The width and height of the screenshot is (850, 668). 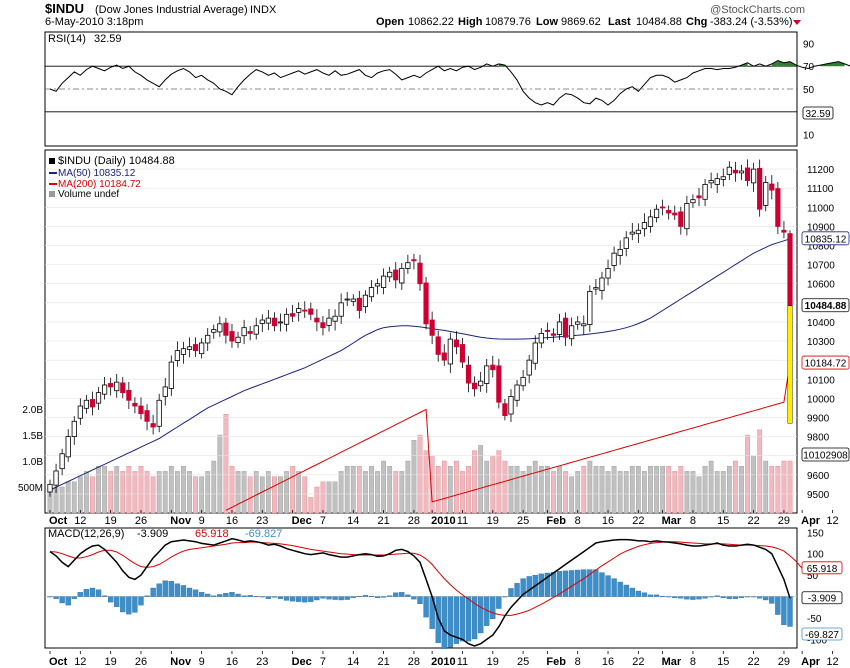 I want to click on rsi-tick-label: 90, so click(x=809, y=44).